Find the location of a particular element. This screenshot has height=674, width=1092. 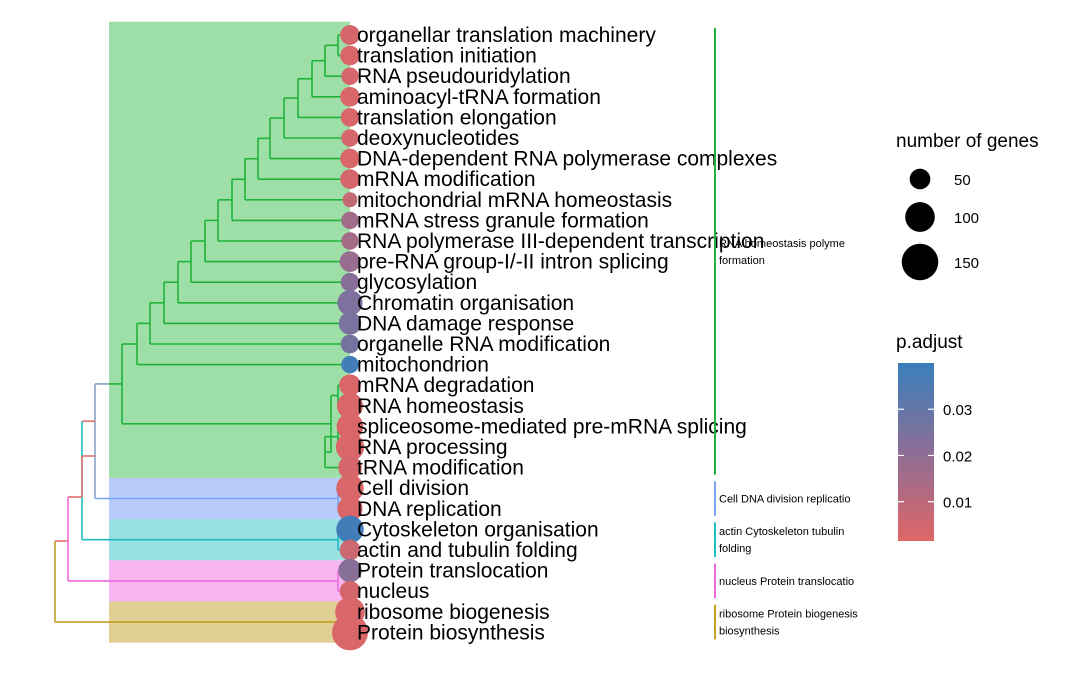

term-dots is located at coordinates (350, 338).